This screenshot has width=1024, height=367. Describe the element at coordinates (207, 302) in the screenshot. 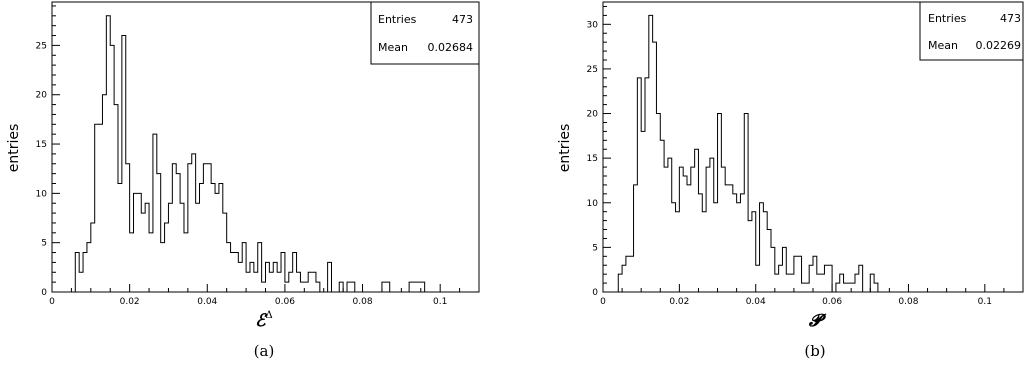

I see `x-tick-label: 0.04` at that location.